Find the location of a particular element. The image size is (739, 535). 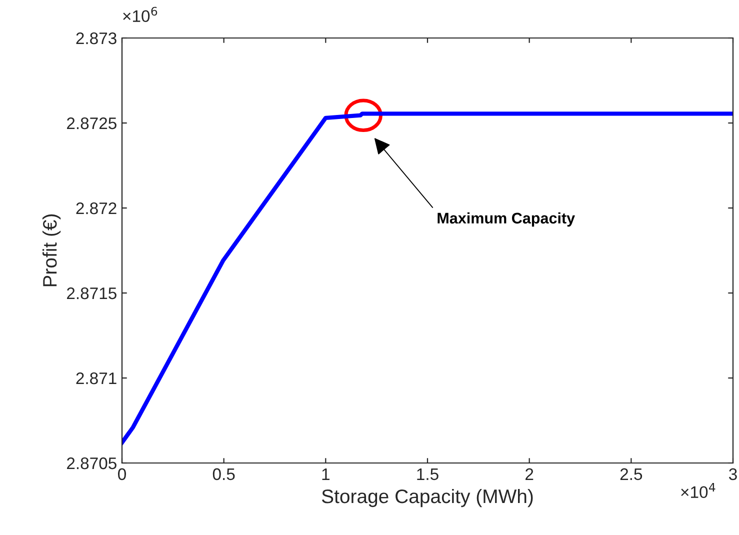

x-axis-title: Storage Capacity (MWh) is located at coordinates (427, 498).